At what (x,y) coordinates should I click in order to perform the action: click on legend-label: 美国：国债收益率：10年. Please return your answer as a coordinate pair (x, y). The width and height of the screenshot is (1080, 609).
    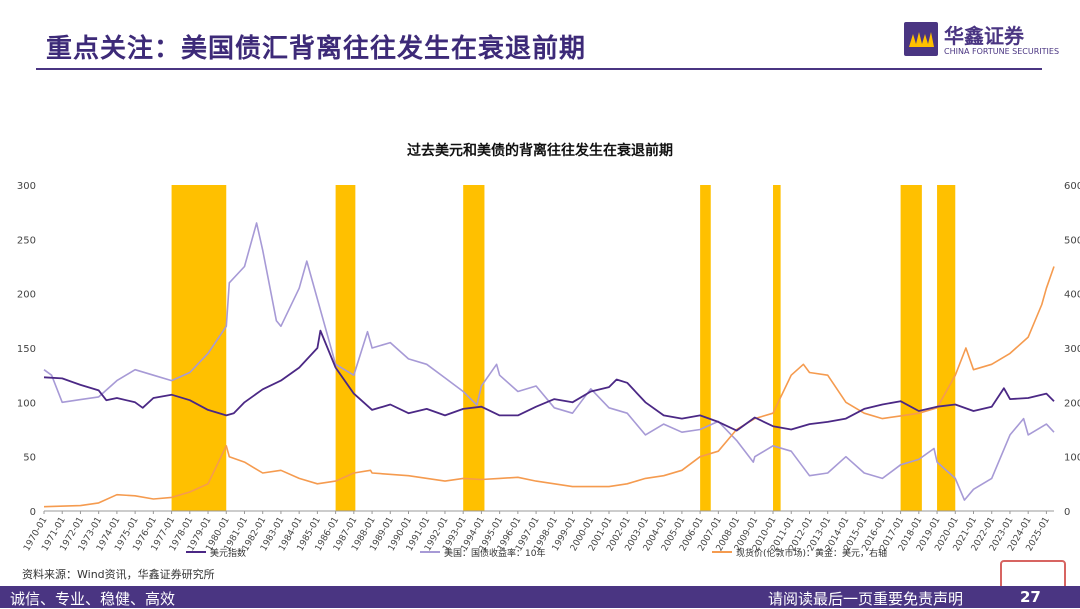
    Looking at the image, I should click on (494, 553).